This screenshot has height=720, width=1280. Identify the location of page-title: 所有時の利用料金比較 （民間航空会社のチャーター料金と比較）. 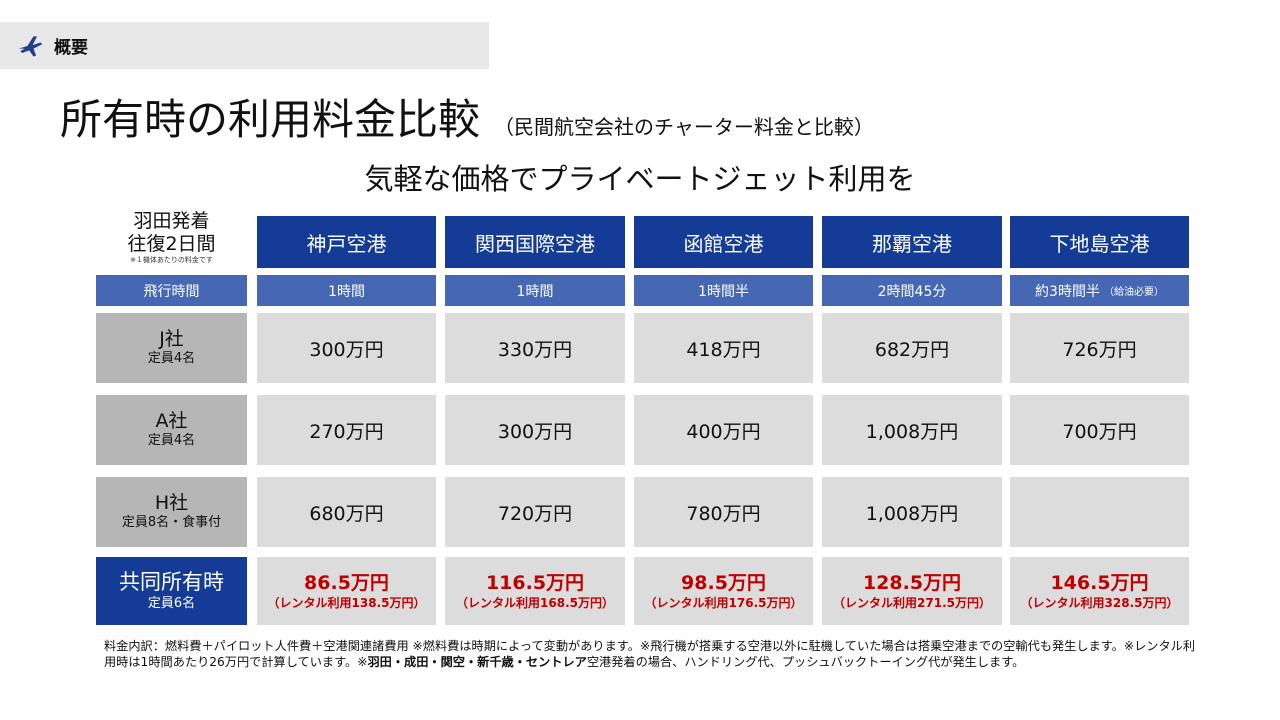
(467, 116).